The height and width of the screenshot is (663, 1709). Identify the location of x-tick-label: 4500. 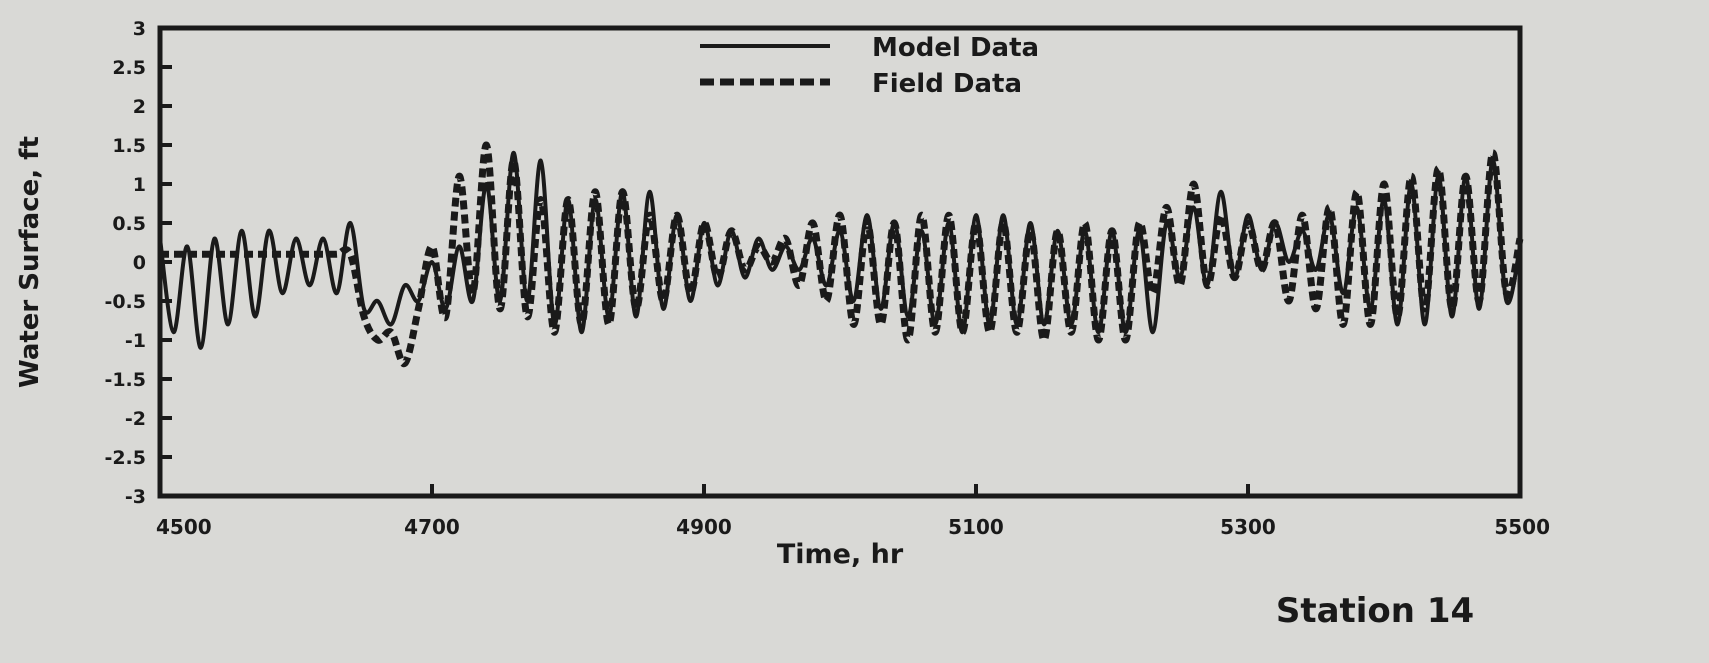
(184, 527).